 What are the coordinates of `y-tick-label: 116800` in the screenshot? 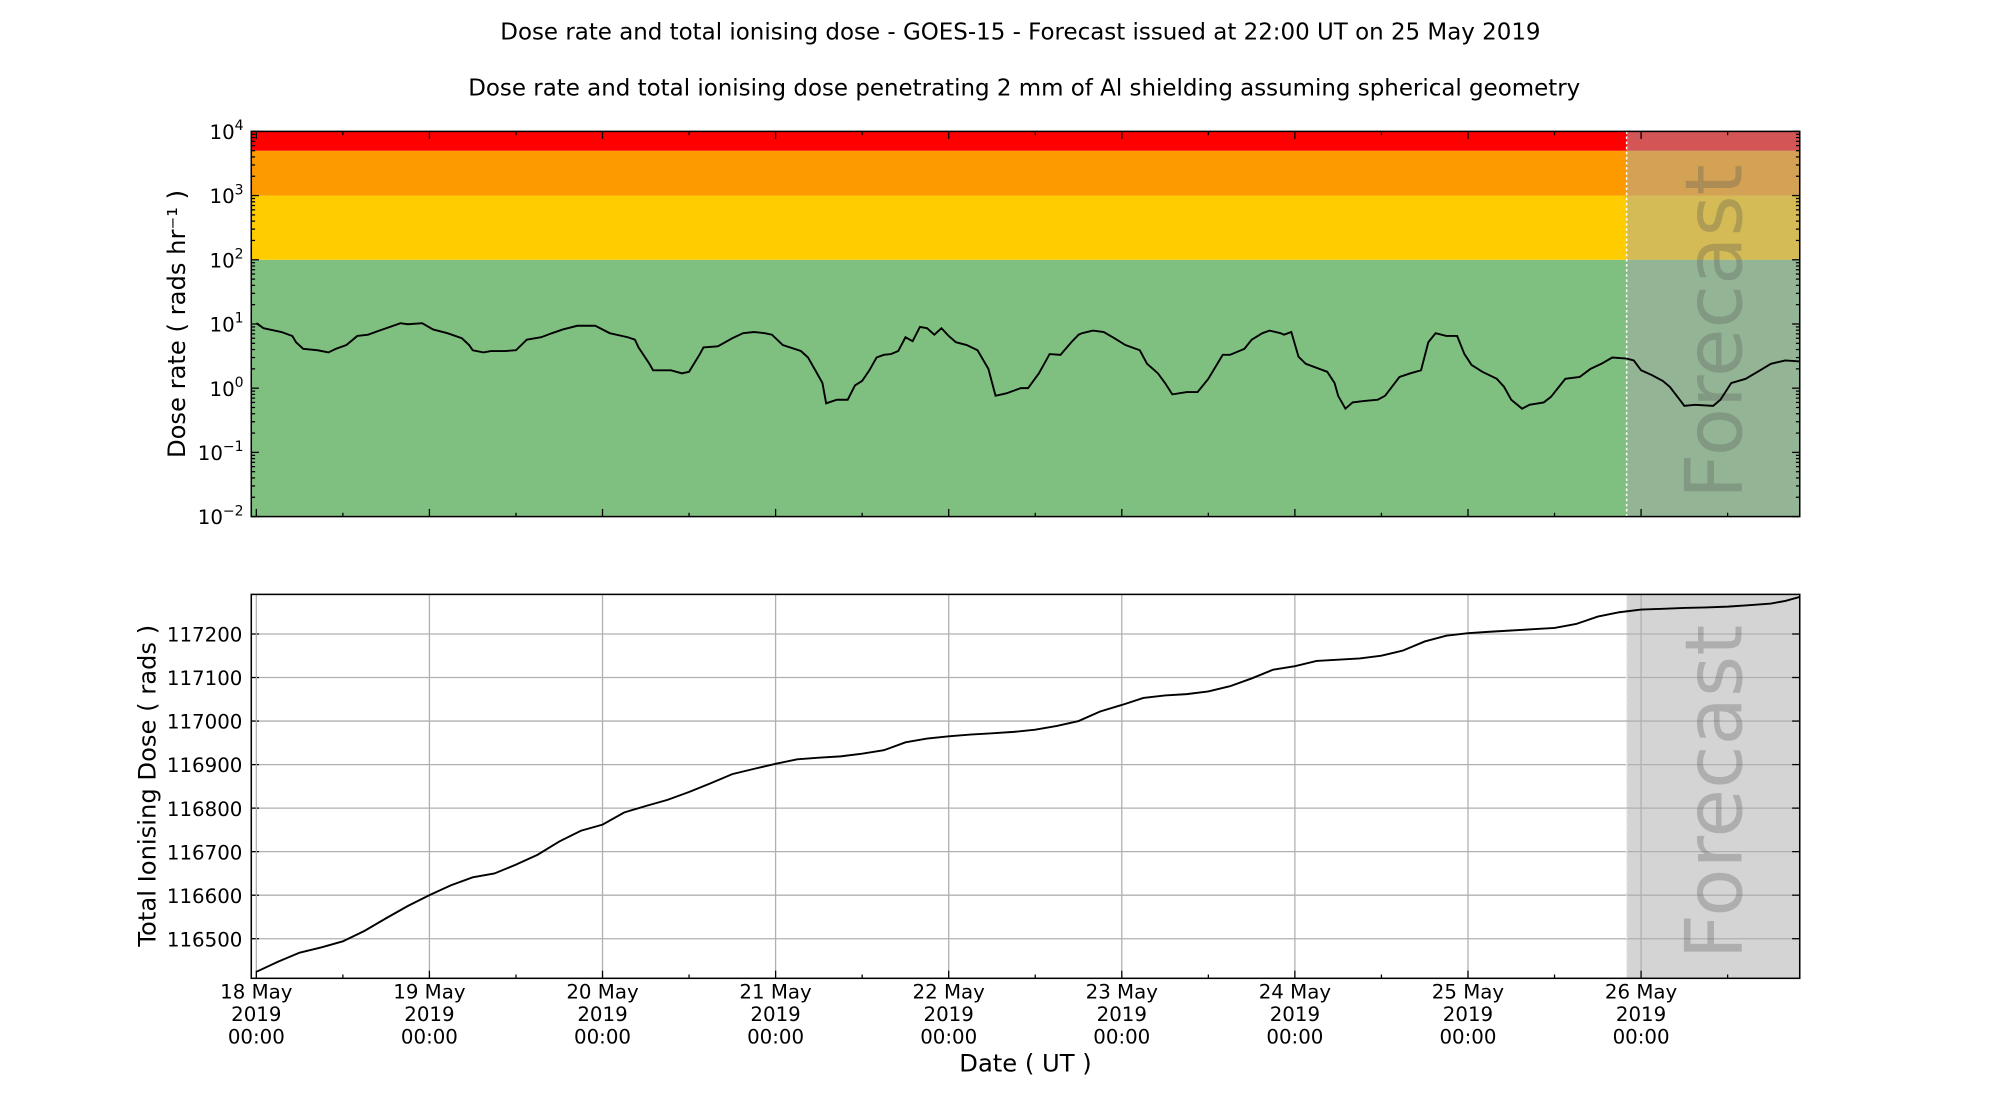 It's located at (204, 809).